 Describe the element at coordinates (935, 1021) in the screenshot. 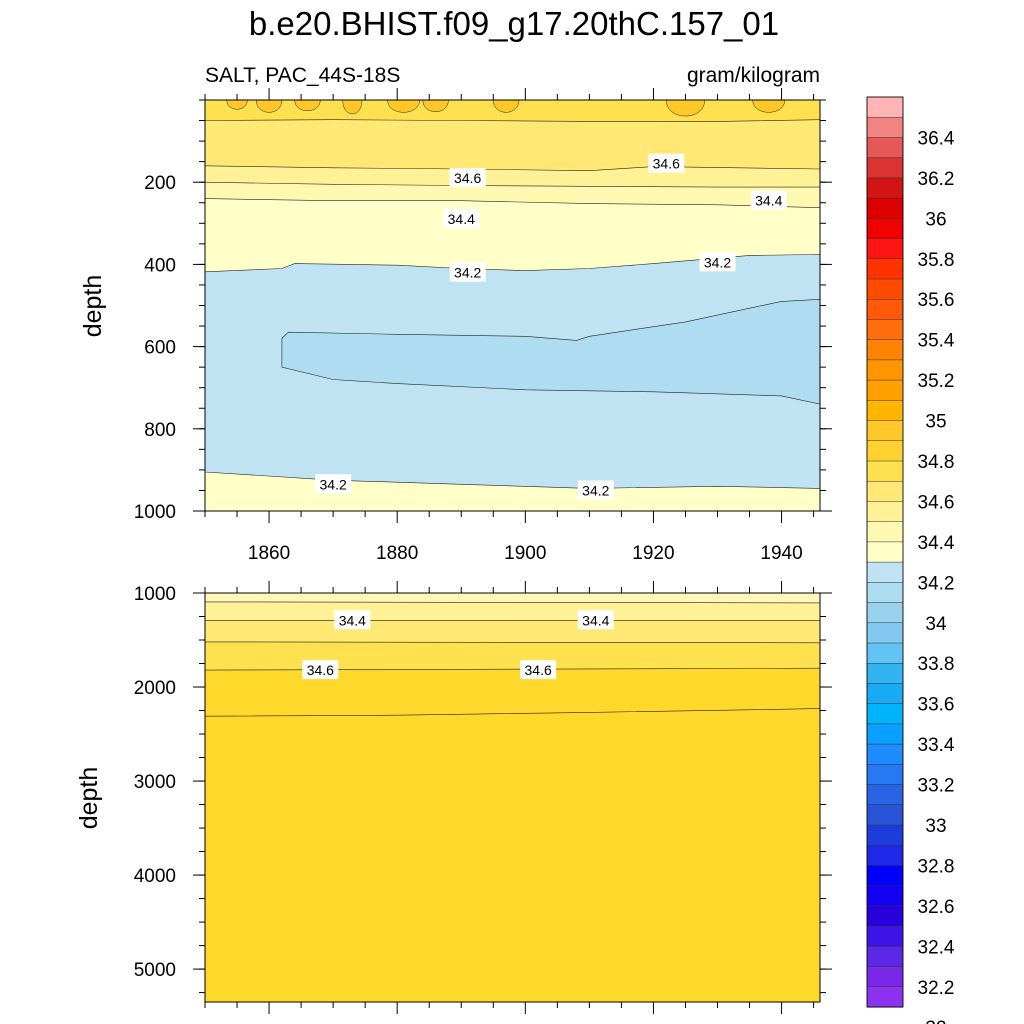

I see `colorbar-label: 32` at that location.